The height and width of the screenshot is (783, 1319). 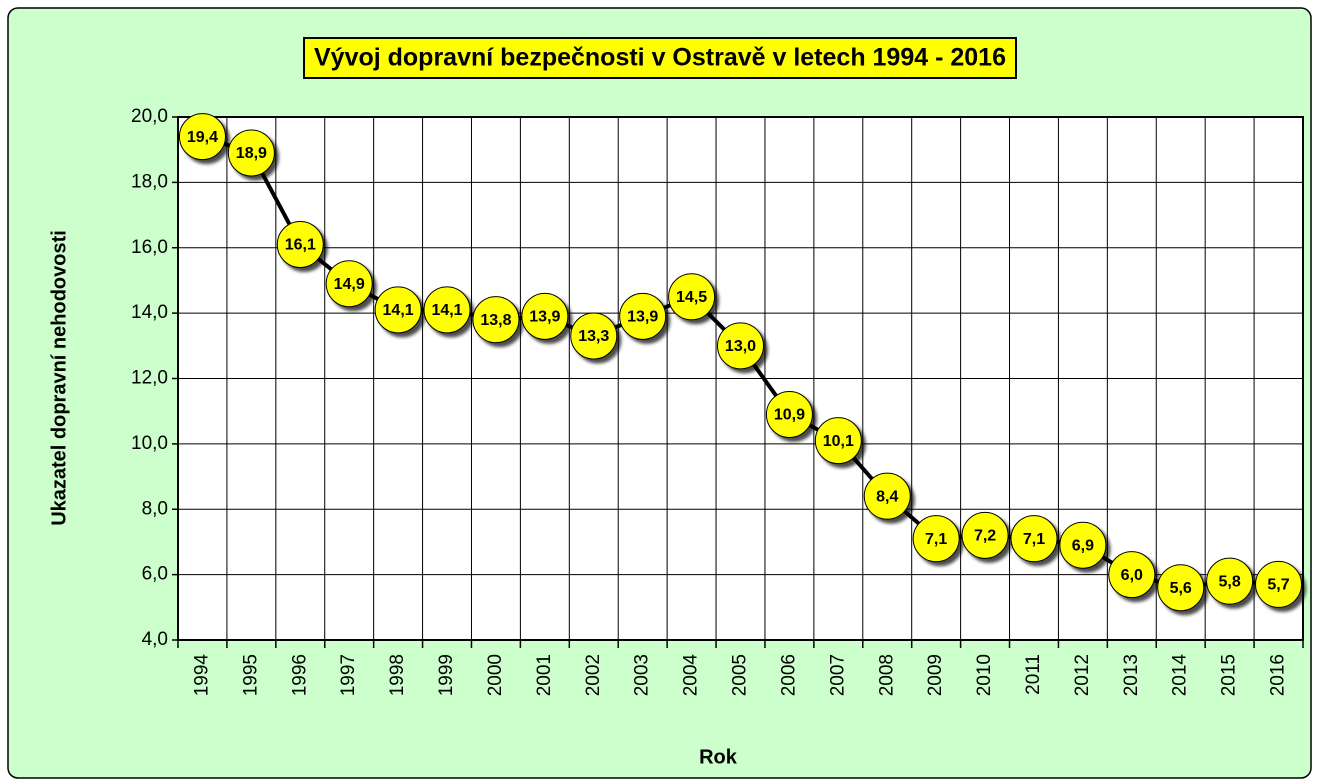 I want to click on x-tick-label: 2003, so click(x=642, y=675).